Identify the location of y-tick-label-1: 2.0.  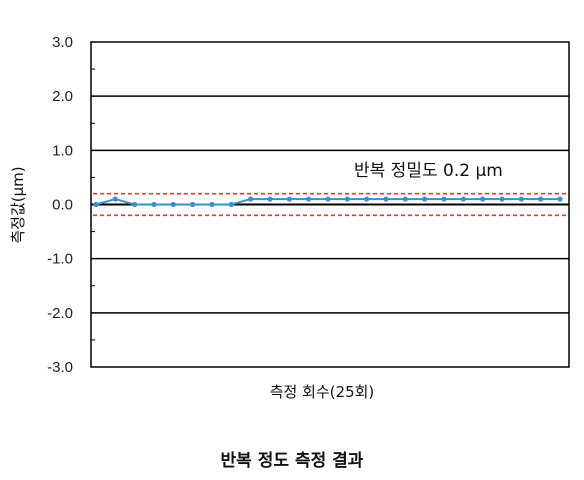
(62, 96).